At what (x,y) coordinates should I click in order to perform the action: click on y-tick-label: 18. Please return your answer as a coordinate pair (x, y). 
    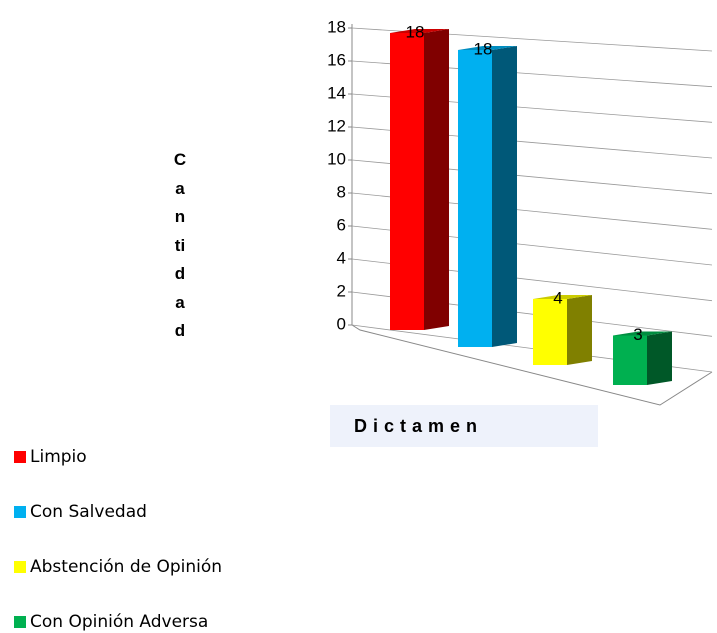
    Looking at the image, I should click on (336, 26).